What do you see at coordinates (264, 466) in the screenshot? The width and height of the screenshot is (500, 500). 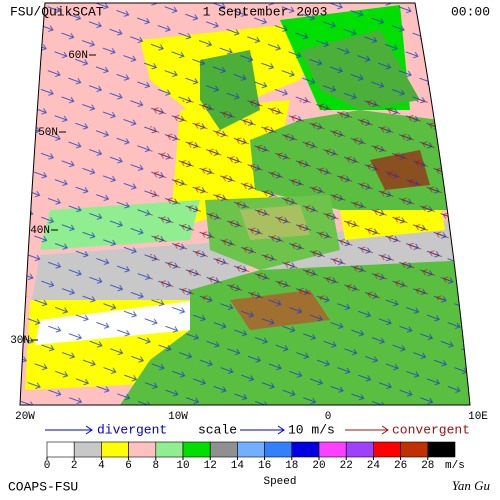 I see `colorbar-tick-label: 16` at bounding box center [264, 466].